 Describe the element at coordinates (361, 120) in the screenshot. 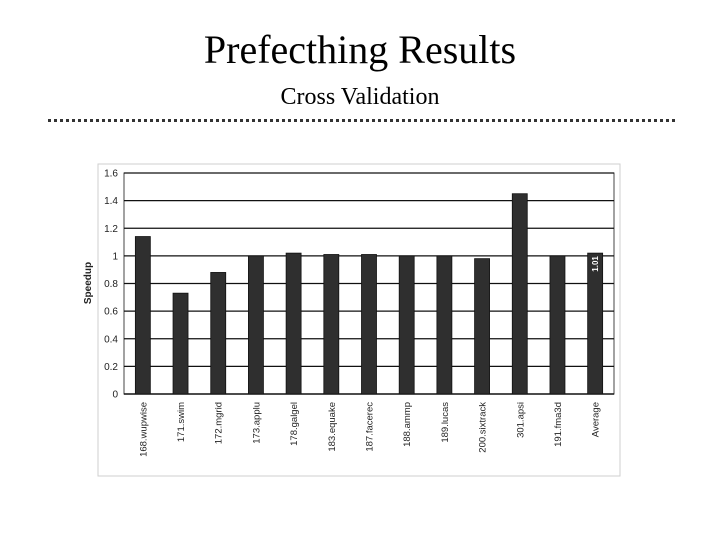

I see `title-divider` at that location.